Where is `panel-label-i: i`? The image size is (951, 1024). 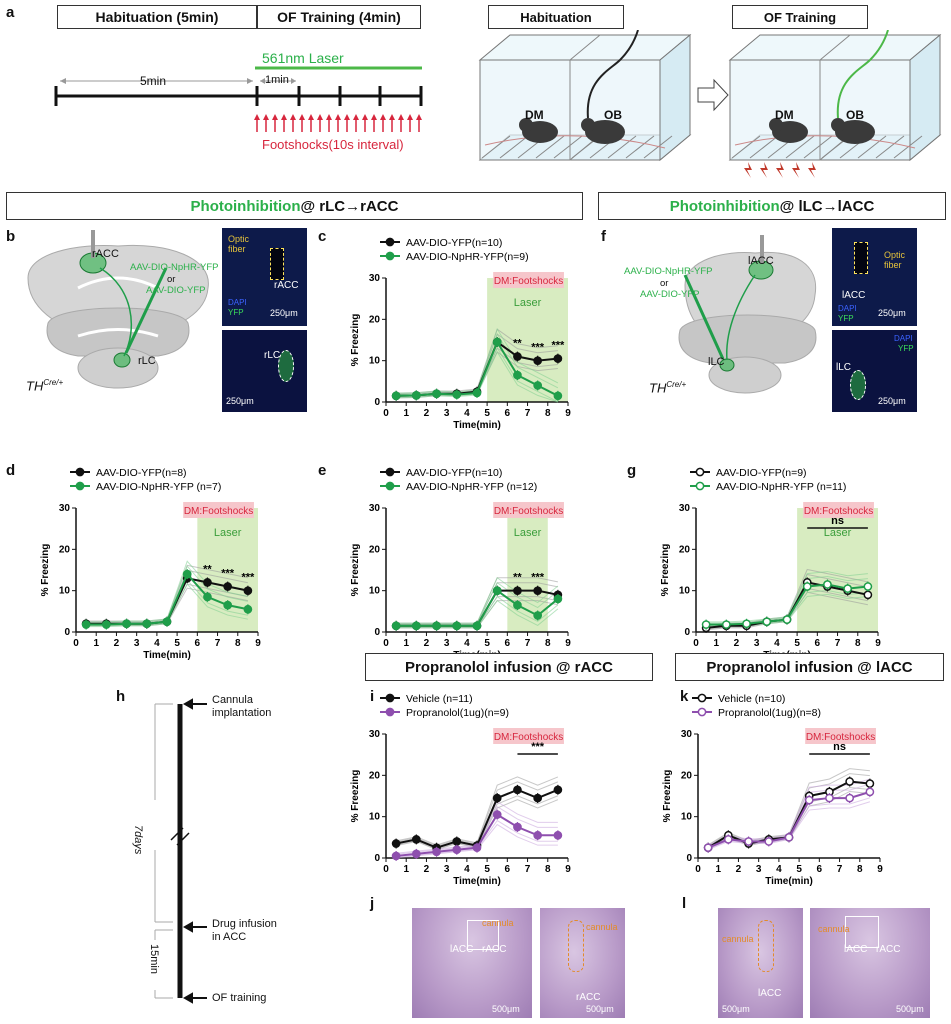 panel-label-i: i is located at coordinates (372, 696).